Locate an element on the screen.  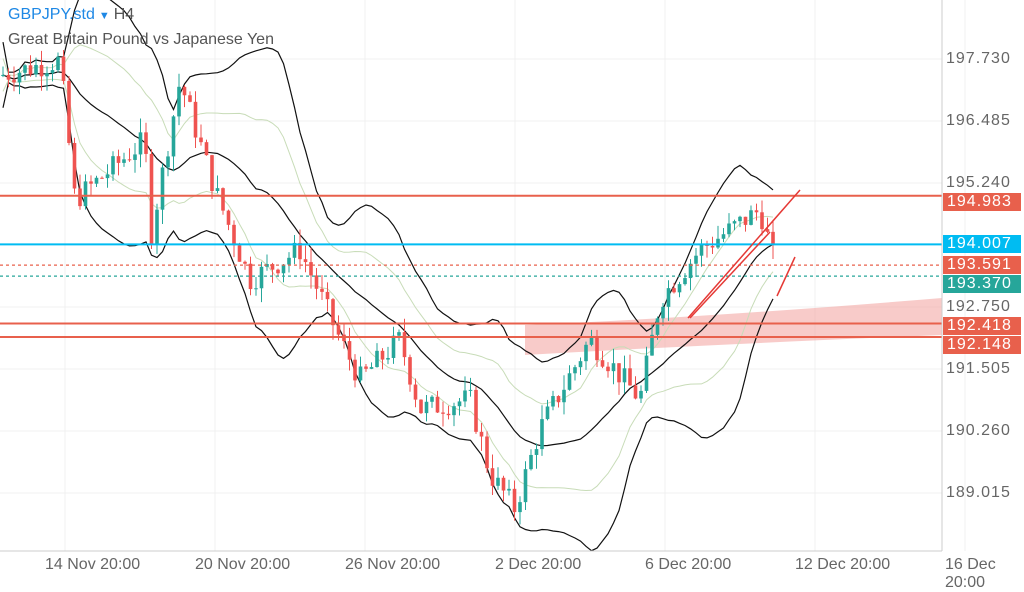
trendlines is located at coordinates (744, 254).